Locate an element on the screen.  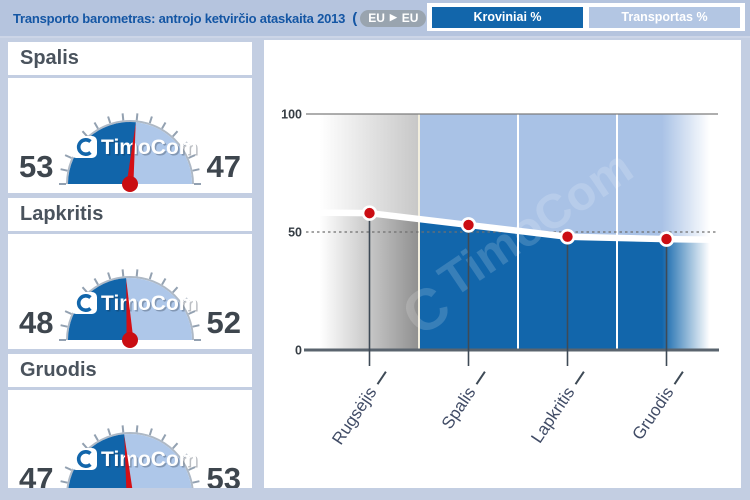
gauge-1: TimoCom TimoCom 48 52 is located at coordinates (130, 291).